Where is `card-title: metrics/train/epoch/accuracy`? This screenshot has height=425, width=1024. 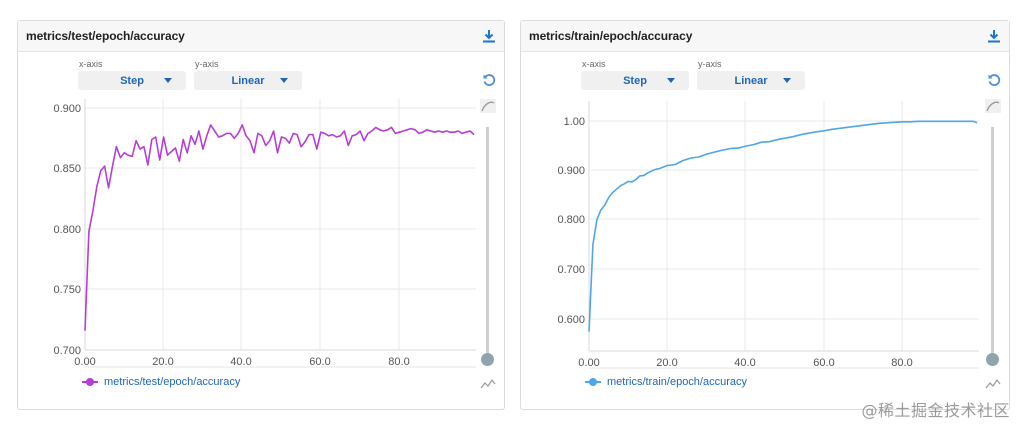
card-title: metrics/train/epoch/accuracy is located at coordinates (611, 36).